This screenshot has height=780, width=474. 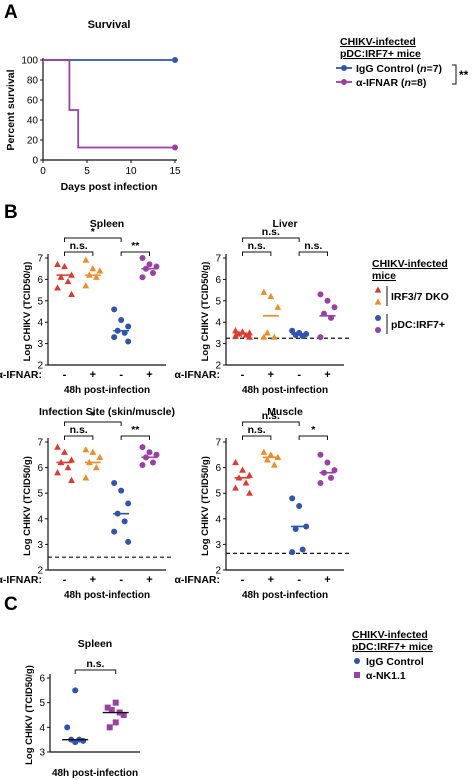 I want to click on panel-b-infection-site-y-tick-label: 3, so click(x=40, y=545).